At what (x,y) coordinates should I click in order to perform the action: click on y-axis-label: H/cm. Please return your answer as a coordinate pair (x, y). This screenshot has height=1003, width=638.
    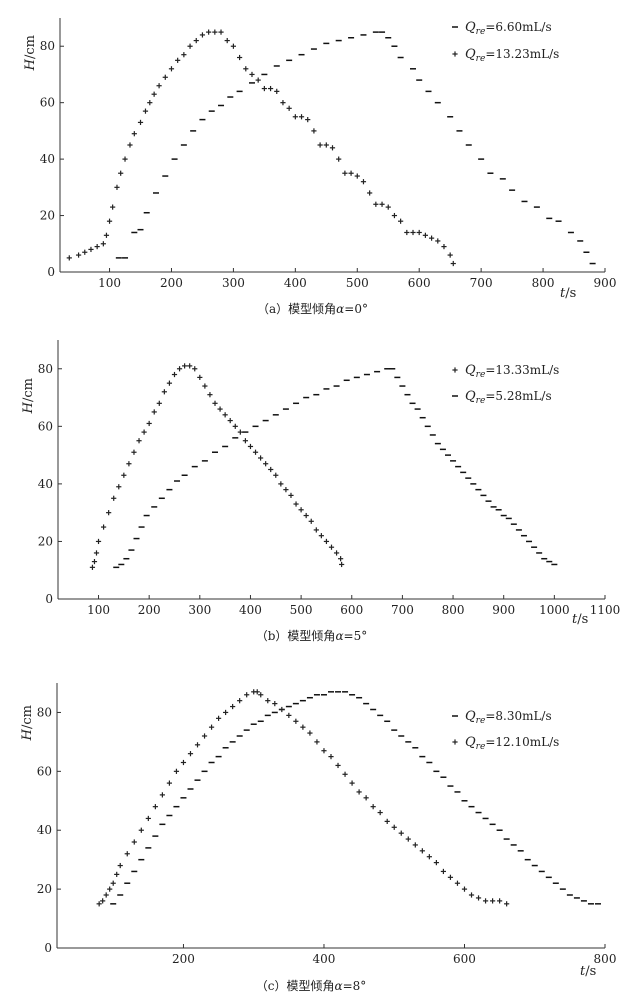
    Looking at the image, I should click on (30, 53).